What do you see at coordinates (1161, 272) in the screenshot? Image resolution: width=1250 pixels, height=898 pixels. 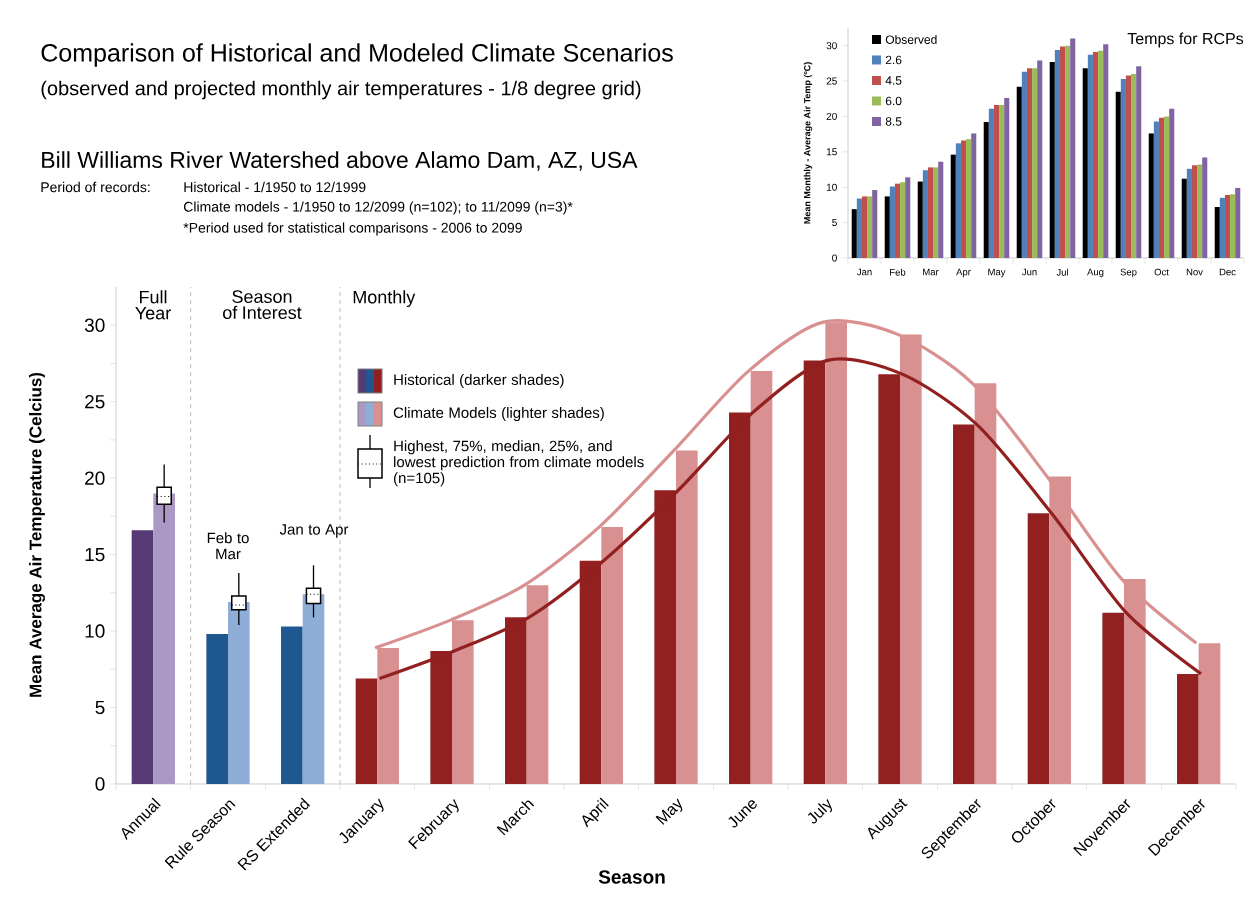 I see `x-tick-label: Oct` at bounding box center [1161, 272].